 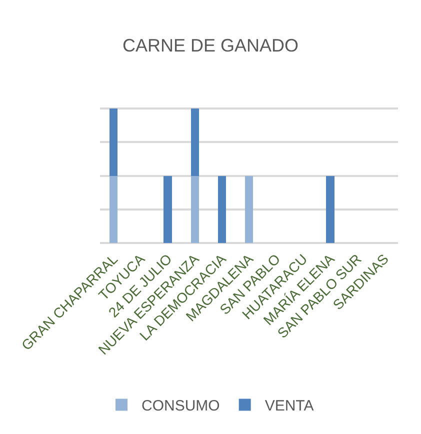 I want to click on chart-title: CARNE DE GANADO, so click(x=210, y=45).